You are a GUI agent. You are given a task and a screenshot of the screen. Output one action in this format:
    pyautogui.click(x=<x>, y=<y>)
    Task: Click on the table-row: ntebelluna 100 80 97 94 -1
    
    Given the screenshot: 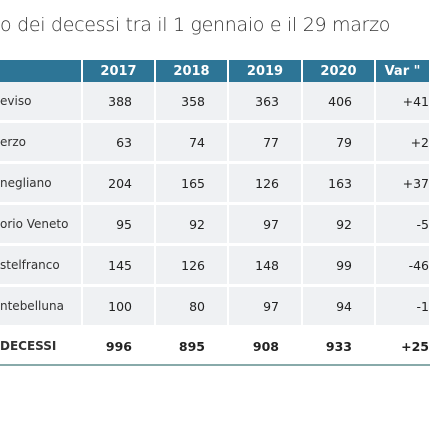 What is the action you would take?
    pyautogui.click(x=215, y=306)
    